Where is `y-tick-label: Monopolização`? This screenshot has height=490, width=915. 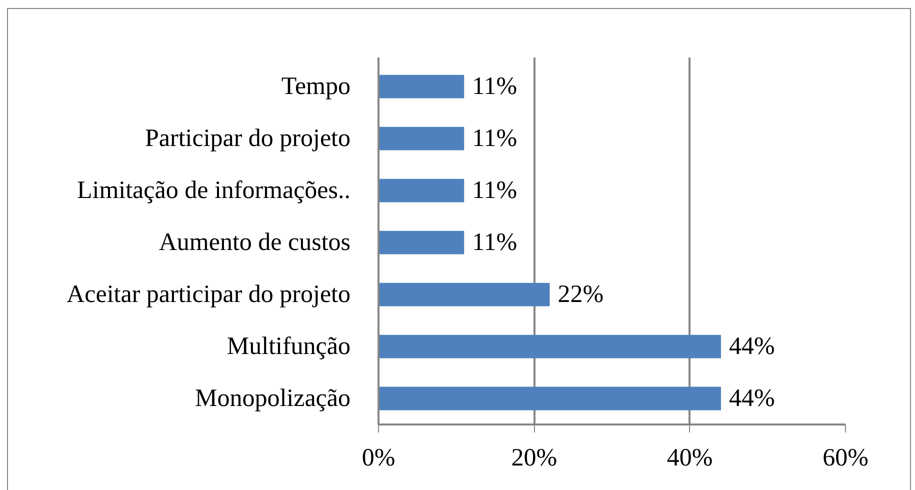
y-tick-label: Monopolização is located at coordinates (272, 398).